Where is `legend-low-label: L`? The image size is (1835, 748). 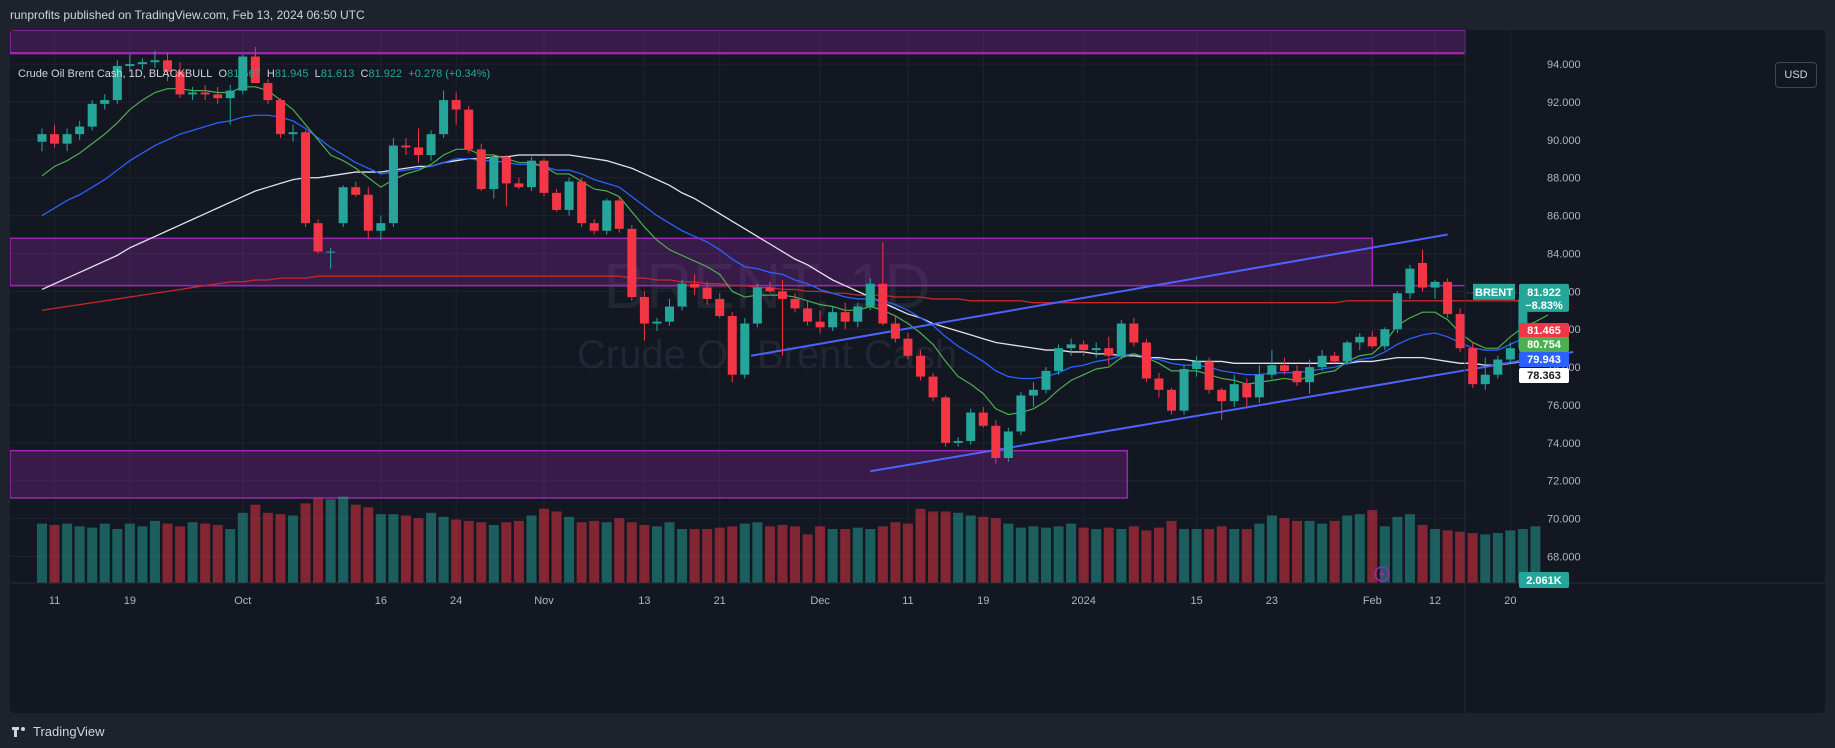
legend-low-label: L is located at coordinates (317, 74).